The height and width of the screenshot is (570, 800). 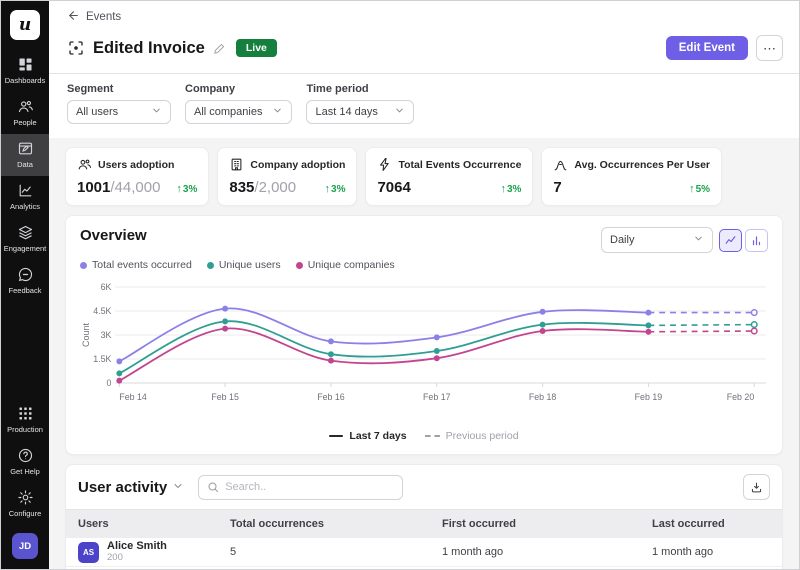 I want to click on first-occurred-value: 1 month ago, so click(x=473, y=552).